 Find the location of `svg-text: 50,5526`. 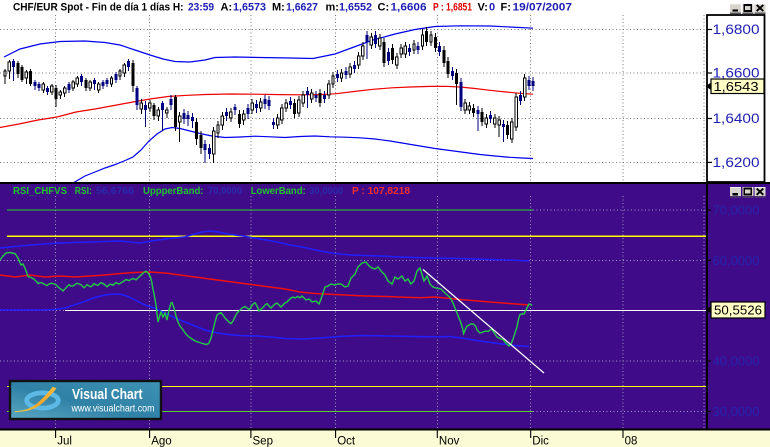

svg-text: 50,5526 is located at coordinates (738, 309).